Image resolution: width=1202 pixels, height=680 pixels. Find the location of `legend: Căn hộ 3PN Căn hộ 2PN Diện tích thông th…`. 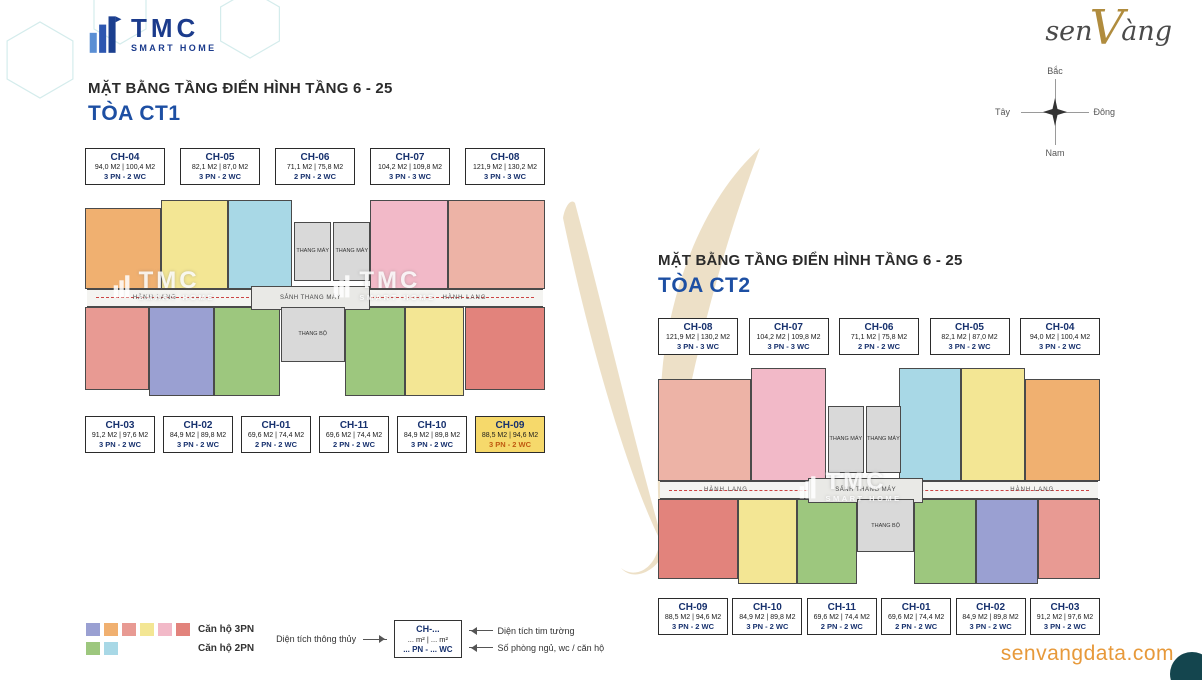

legend: Căn hộ 3PN Căn hộ 2PN Diện tích thông th… is located at coordinates (345, 639).